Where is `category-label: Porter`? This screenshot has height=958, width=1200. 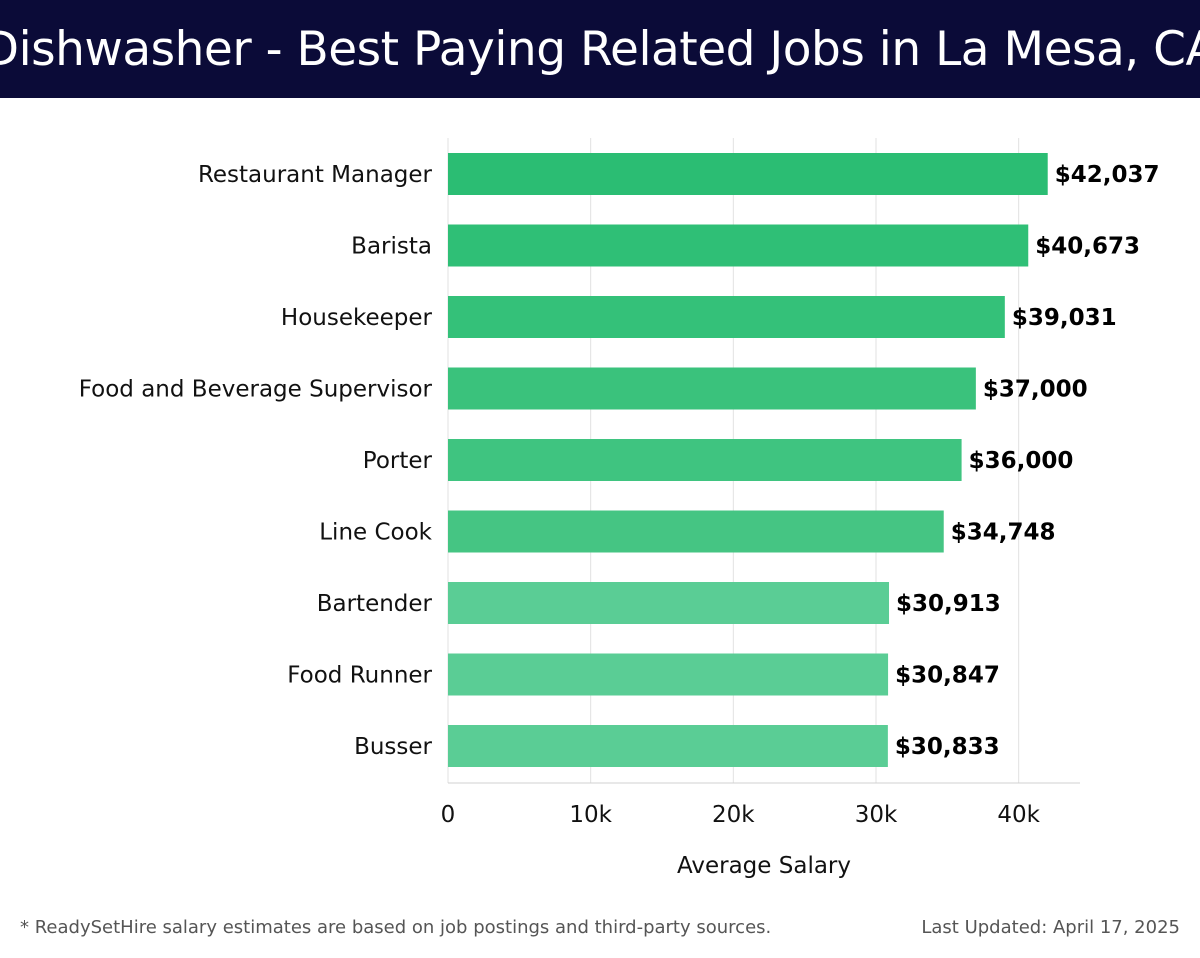 category-label: Porter is located at coordinates (398, 461).